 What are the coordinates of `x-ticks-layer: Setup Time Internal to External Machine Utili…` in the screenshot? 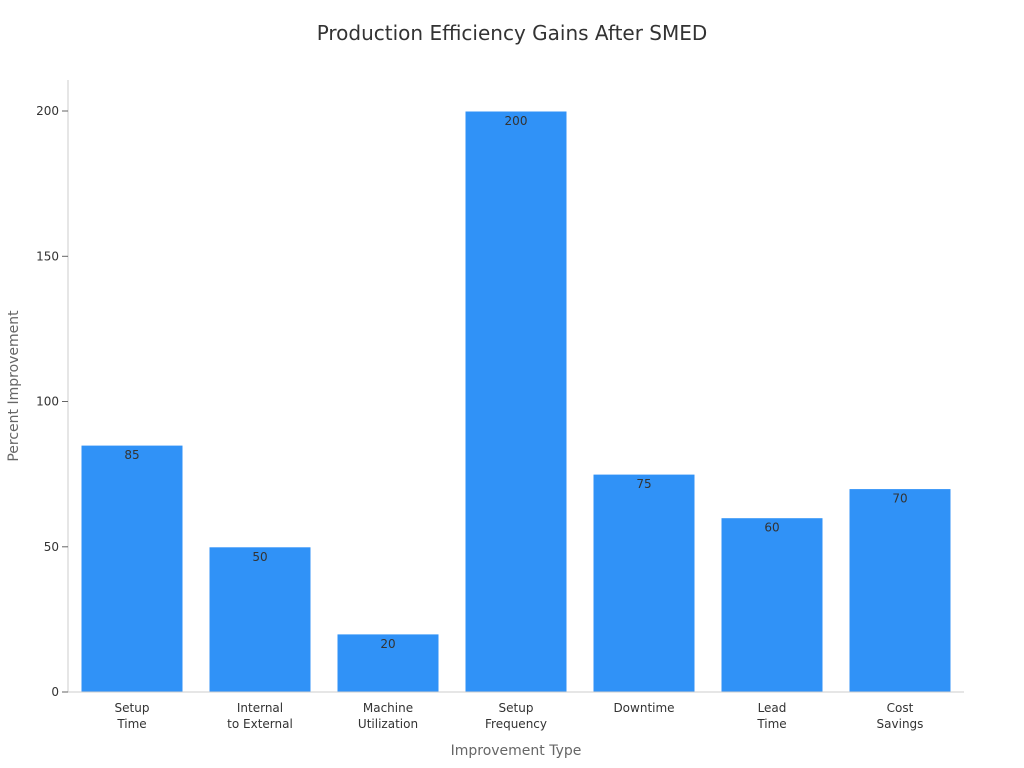 It's located at (519, 716).